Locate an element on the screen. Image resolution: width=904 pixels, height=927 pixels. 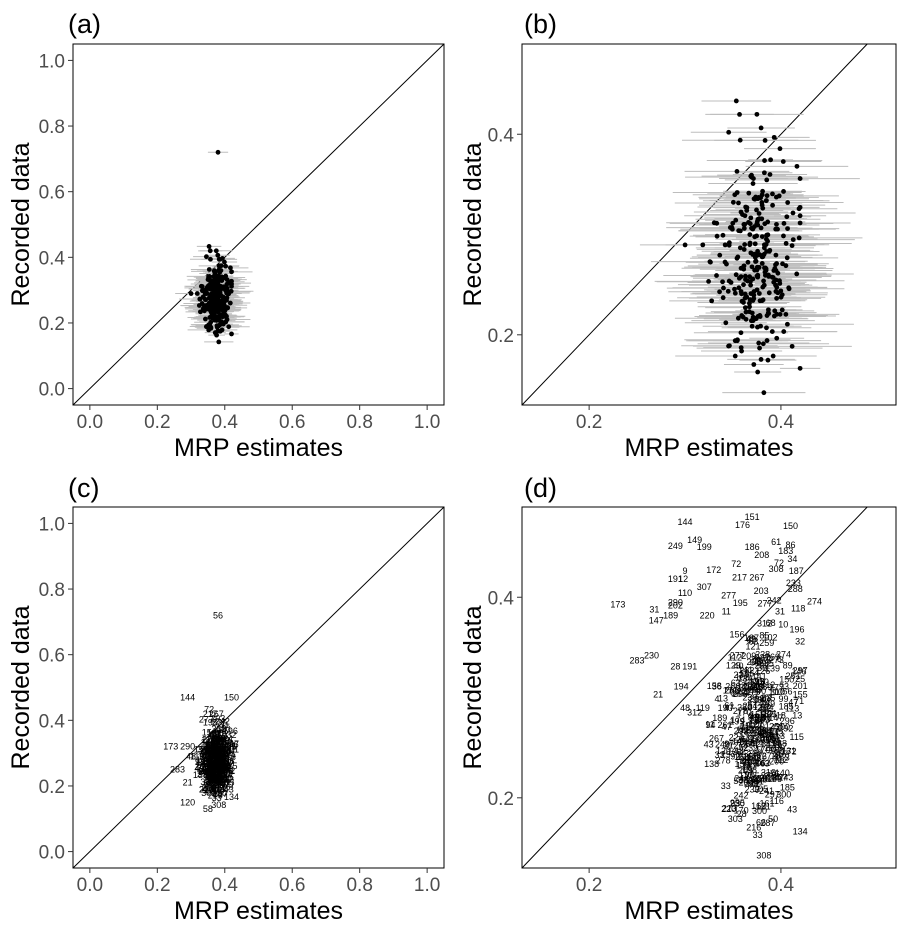
point-label: 278 is located at coordinates (220, 779).